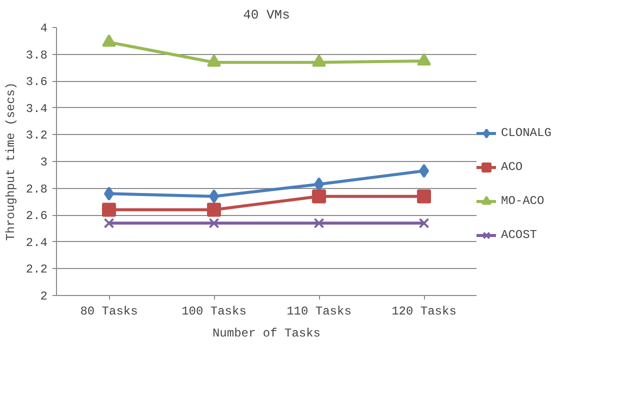 This screenshot has width=643, height=416. I want to click on y-tick-label: 3.2, so click(37, 135).